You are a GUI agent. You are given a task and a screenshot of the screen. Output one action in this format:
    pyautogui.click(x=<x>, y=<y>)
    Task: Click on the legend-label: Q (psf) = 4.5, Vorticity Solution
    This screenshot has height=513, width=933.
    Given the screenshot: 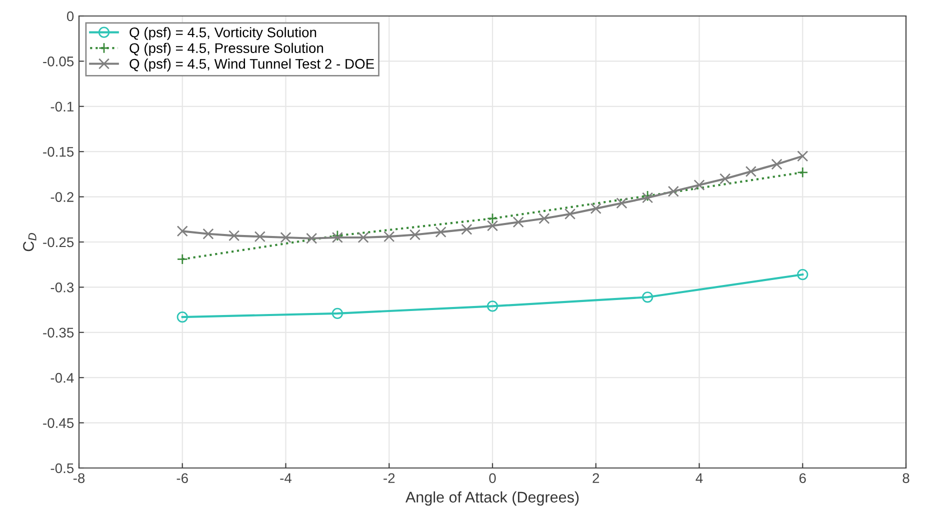 What is the action you would take?
    pyautogui.click(x=223, y=33)
    